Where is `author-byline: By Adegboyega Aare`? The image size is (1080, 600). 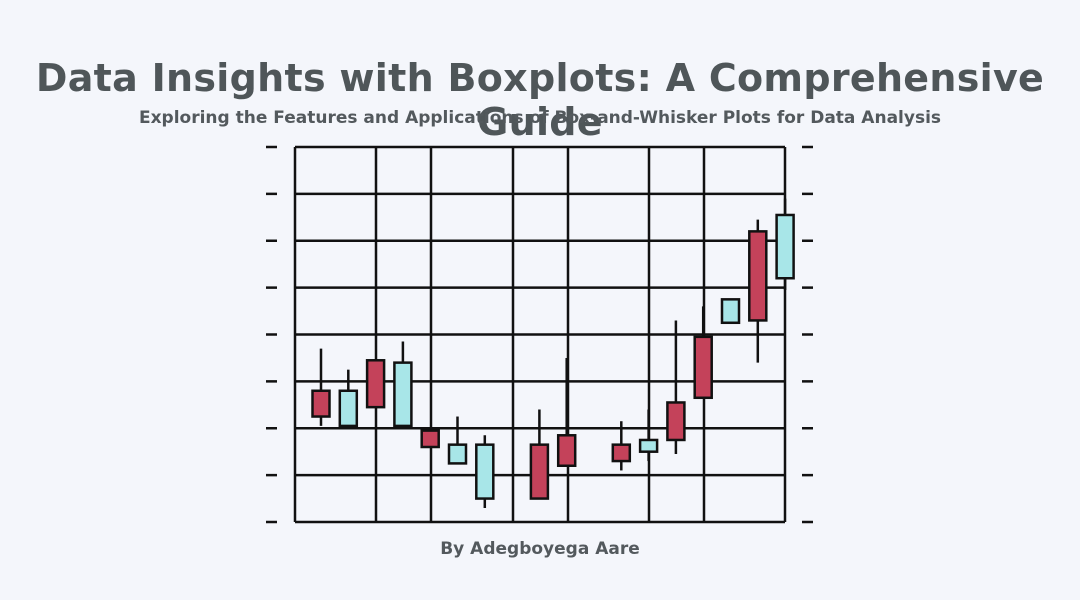 author-byline: By Adegboyega Aare is located at coordinates (540, 549).